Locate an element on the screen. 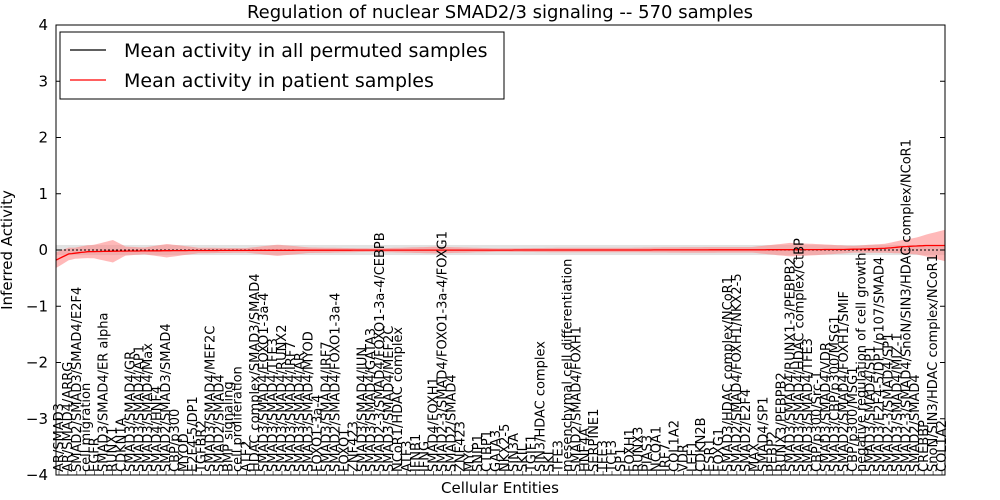 The width and height of the screenshot is (1000, 500). x-tick-label: cell migration is located at coordinates (86, 427).